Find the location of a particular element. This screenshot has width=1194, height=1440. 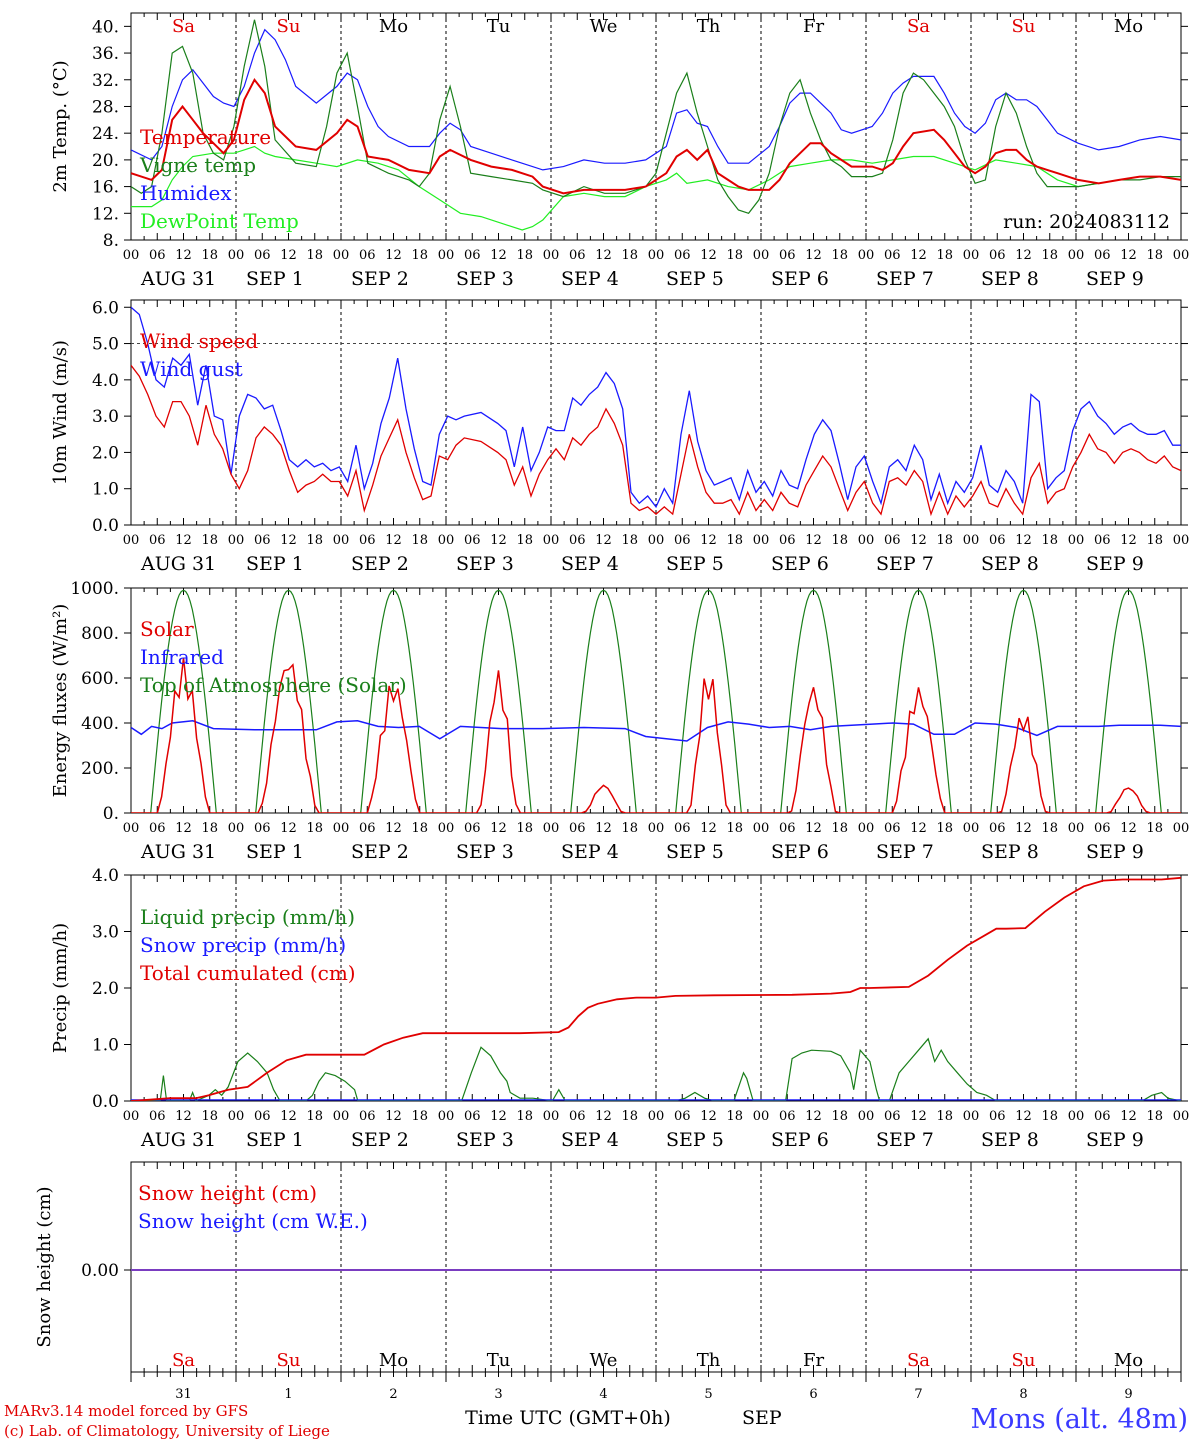

panel-frame is located at coordinates (656, 700).